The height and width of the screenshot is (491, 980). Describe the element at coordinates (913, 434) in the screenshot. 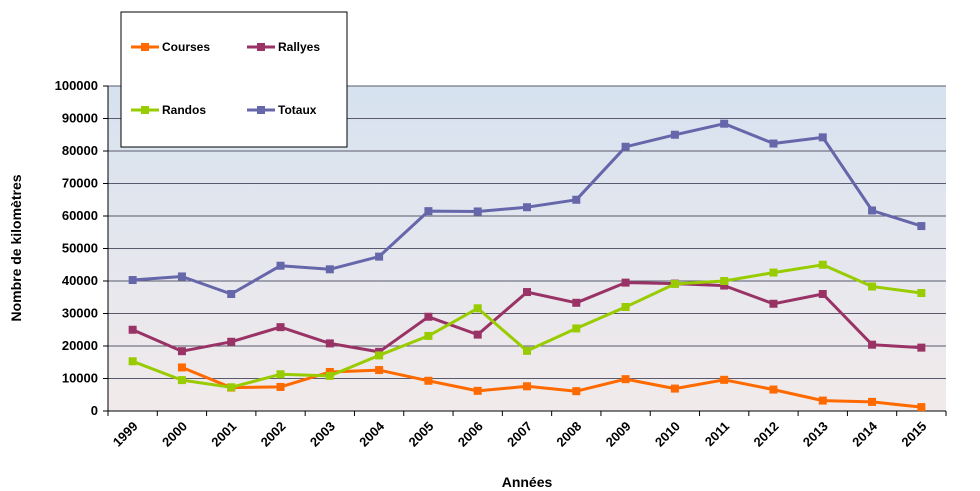

I see `x-tick-label: 2015` at that location.